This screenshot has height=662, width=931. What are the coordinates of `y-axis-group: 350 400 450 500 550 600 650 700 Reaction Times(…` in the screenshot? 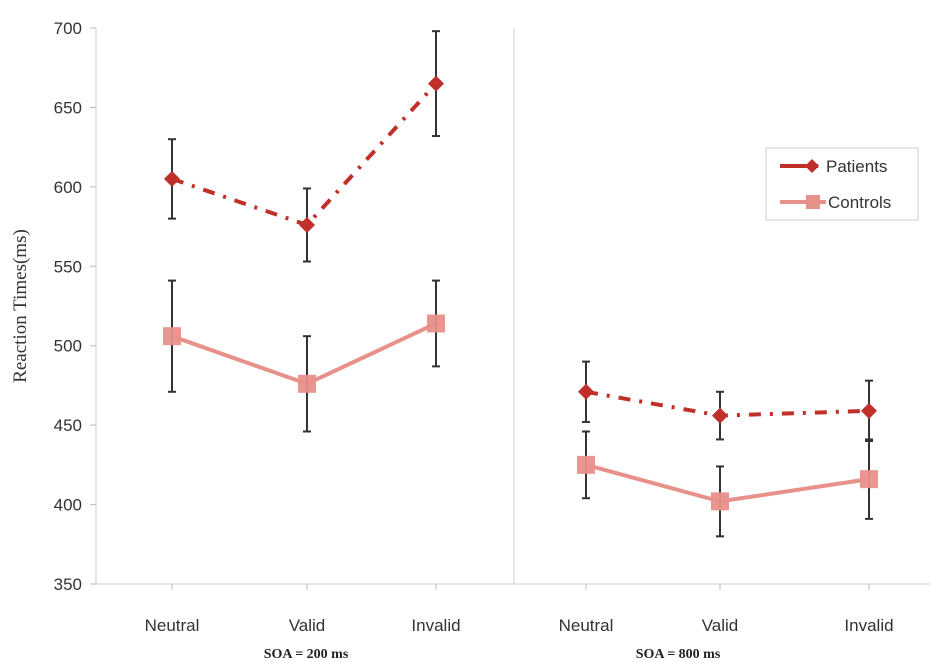 It's located at (53, 306).